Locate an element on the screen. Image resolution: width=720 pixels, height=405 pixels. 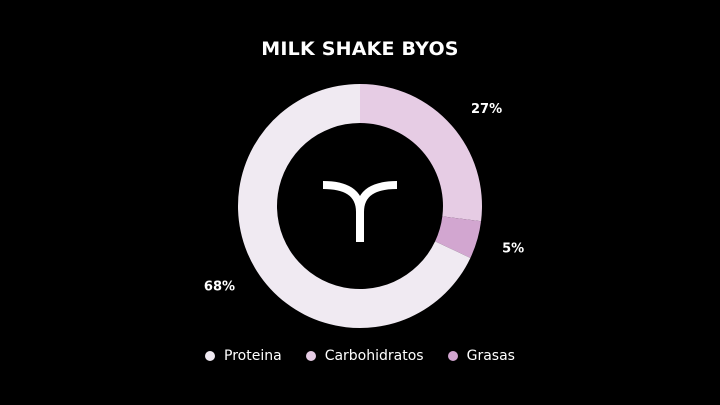
legend-item-carbohidratos: Carbohidratos is located at coordinates (364, 356).